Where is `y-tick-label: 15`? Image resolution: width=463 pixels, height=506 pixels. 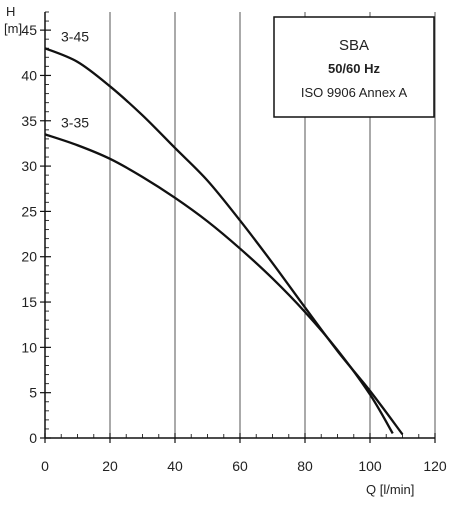
y-tick-label: 15 is located at coordinates (29, 302).